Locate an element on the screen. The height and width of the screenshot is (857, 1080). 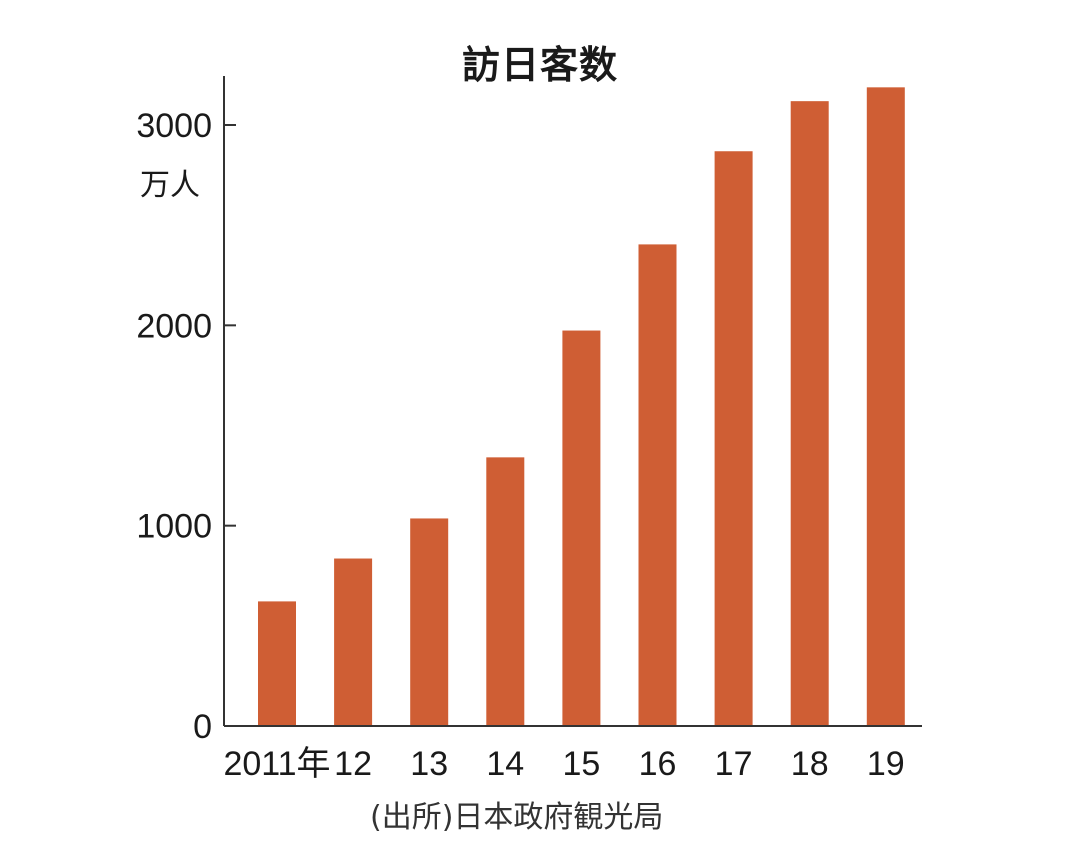
y-tick-label-3000: 3000 is located at coordinates (174, 126).